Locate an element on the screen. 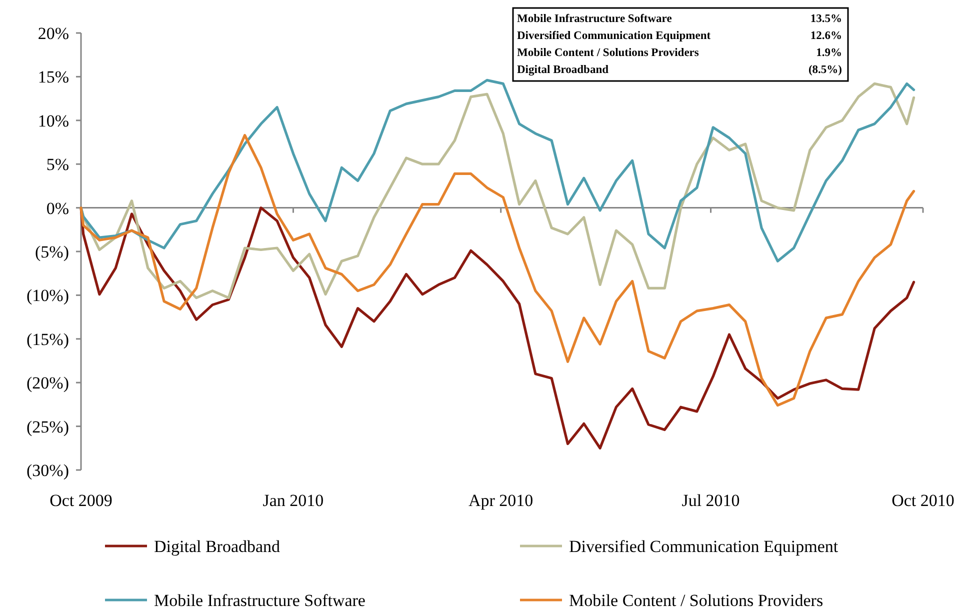 This screenshot has height=610, width=969. annotation: (8.5%) is located at coordinates (825, 70).